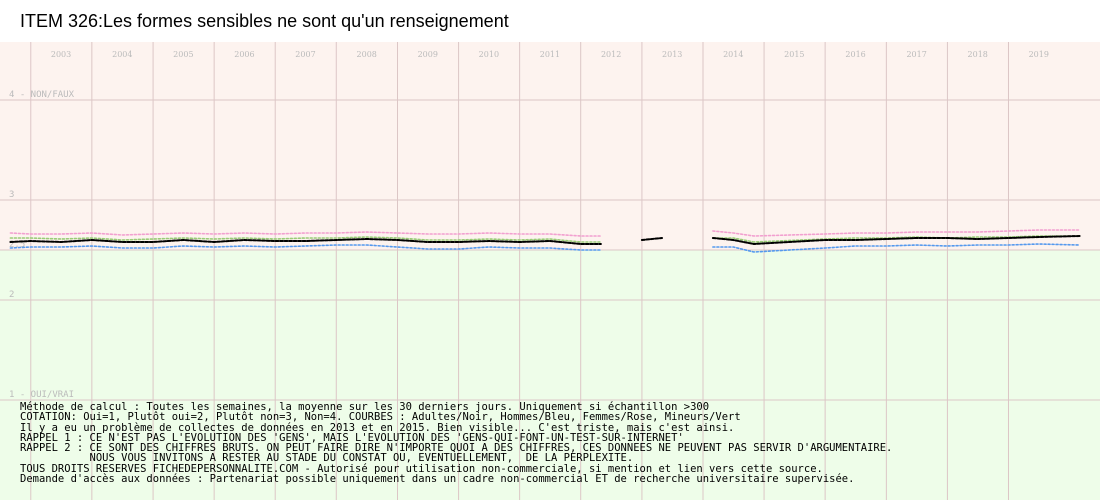 The image size is (1100, 500). I want to click on x-tick-label: 2010, so click(489, 54).